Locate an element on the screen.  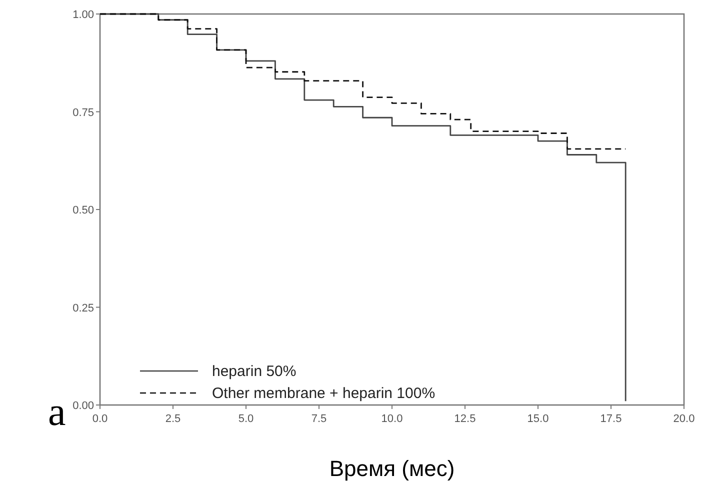
x-tick-label: 15.0 is located at coordinates (538, 419).